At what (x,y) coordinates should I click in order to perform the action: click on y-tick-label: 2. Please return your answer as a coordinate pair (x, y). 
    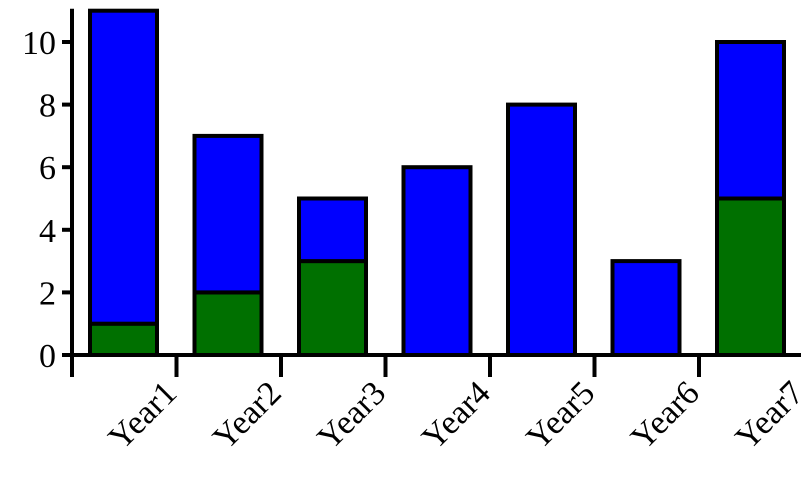
    Looking at the image, I should click on (47, 293).